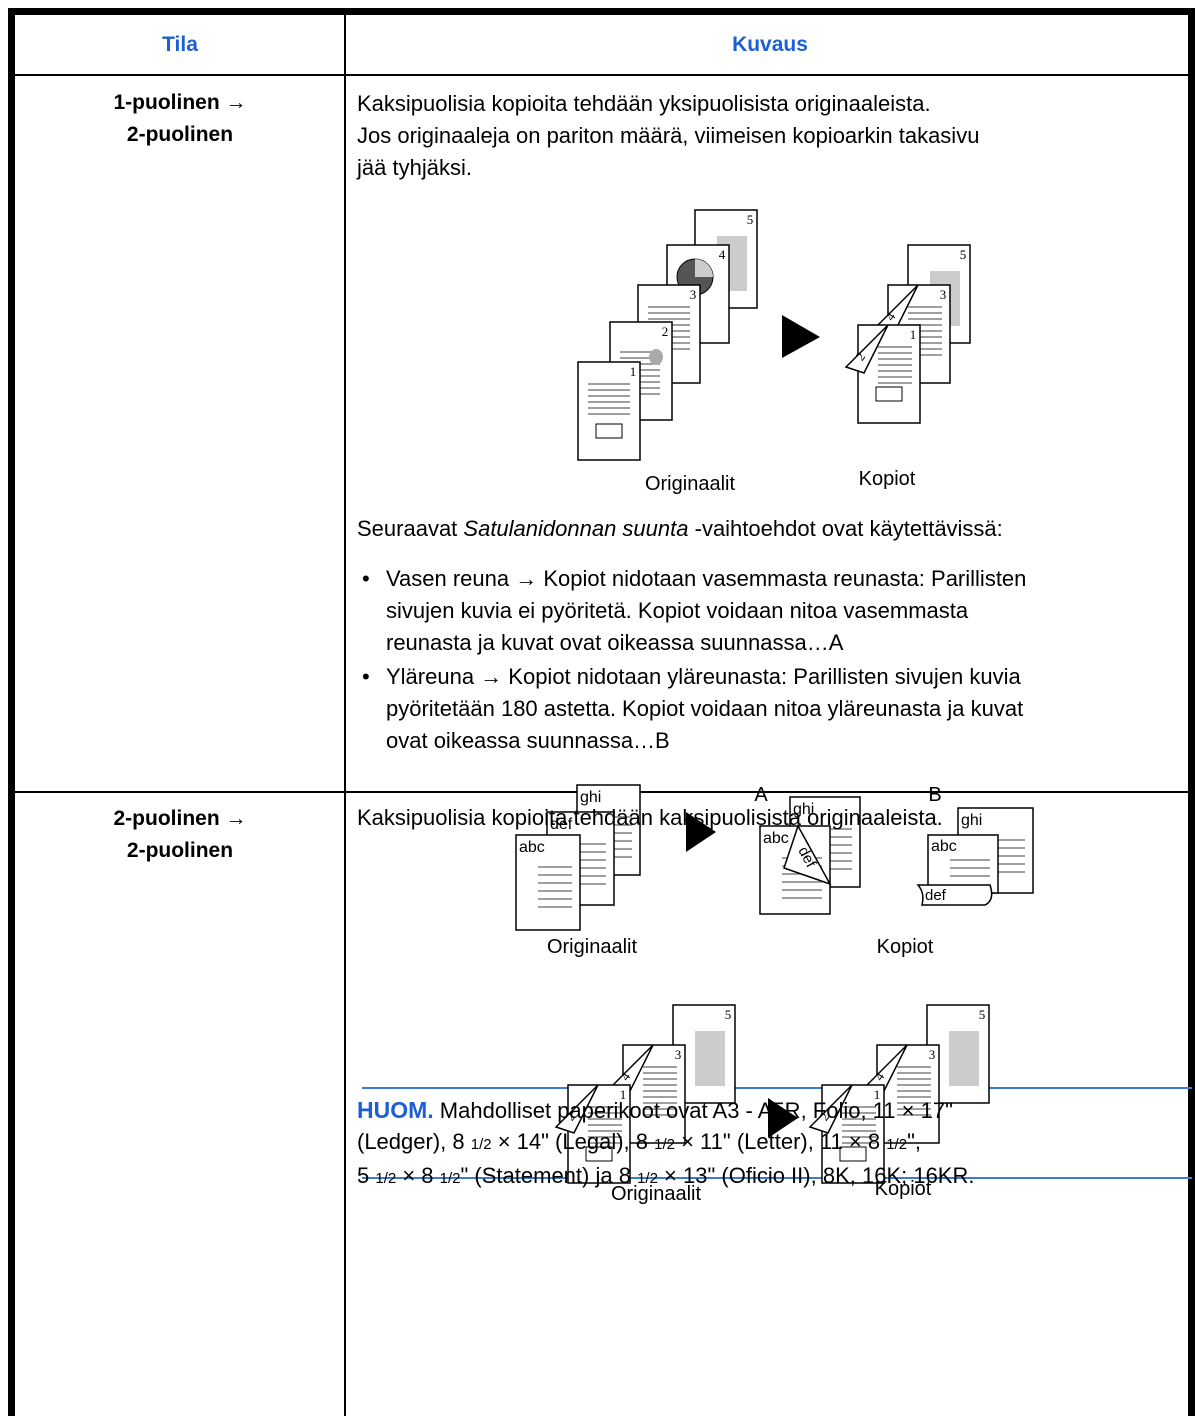  Describe the element at coordinates (656, 357) in the screenshot. I see `image-dot` at that location.